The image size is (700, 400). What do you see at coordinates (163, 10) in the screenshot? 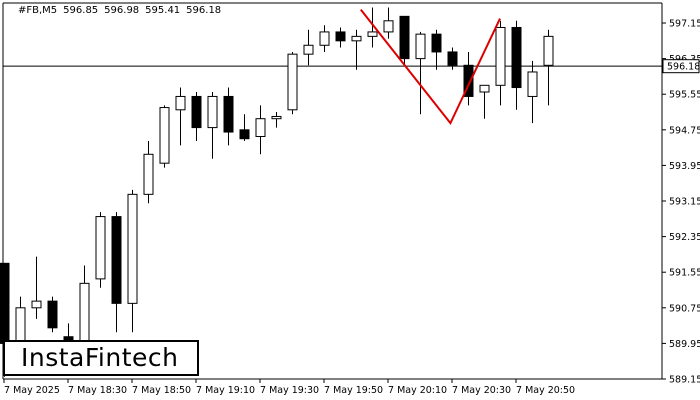
I see `low-value: 595.41` at bounding box center [163, 10].